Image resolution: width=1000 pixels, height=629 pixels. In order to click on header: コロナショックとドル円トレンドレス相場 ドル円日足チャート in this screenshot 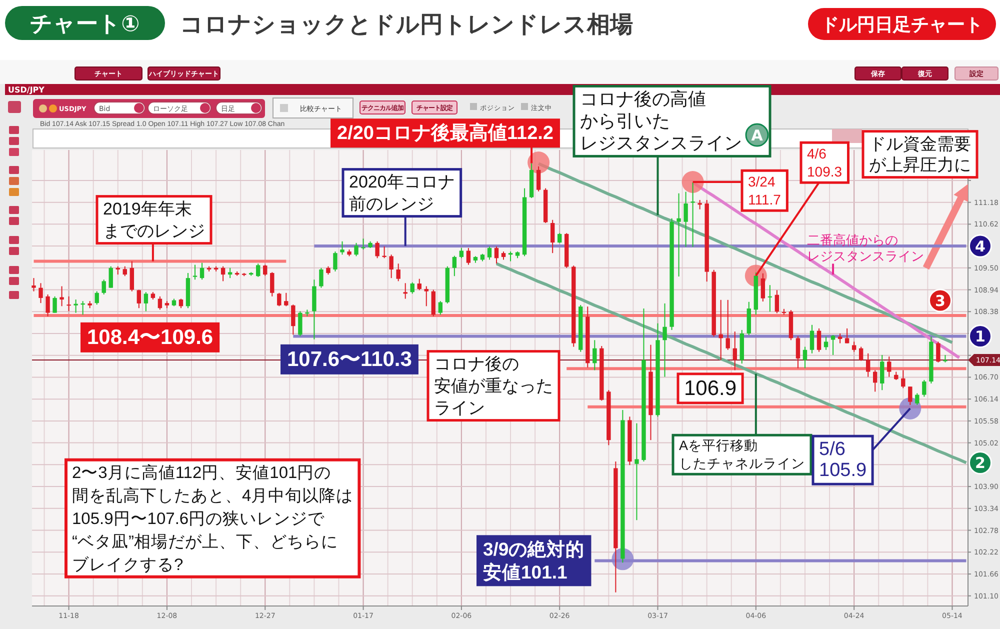, I will do `click(588, 24)`.